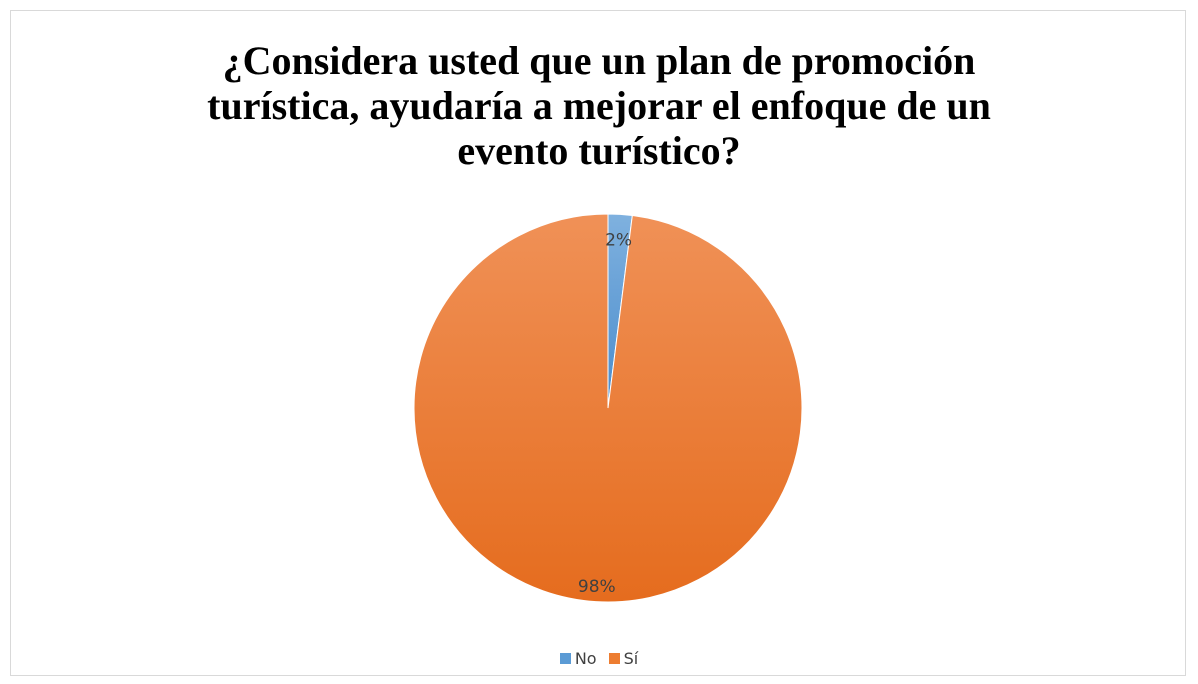  I want to click on legend-label-si: Sí, so click(631, 658).